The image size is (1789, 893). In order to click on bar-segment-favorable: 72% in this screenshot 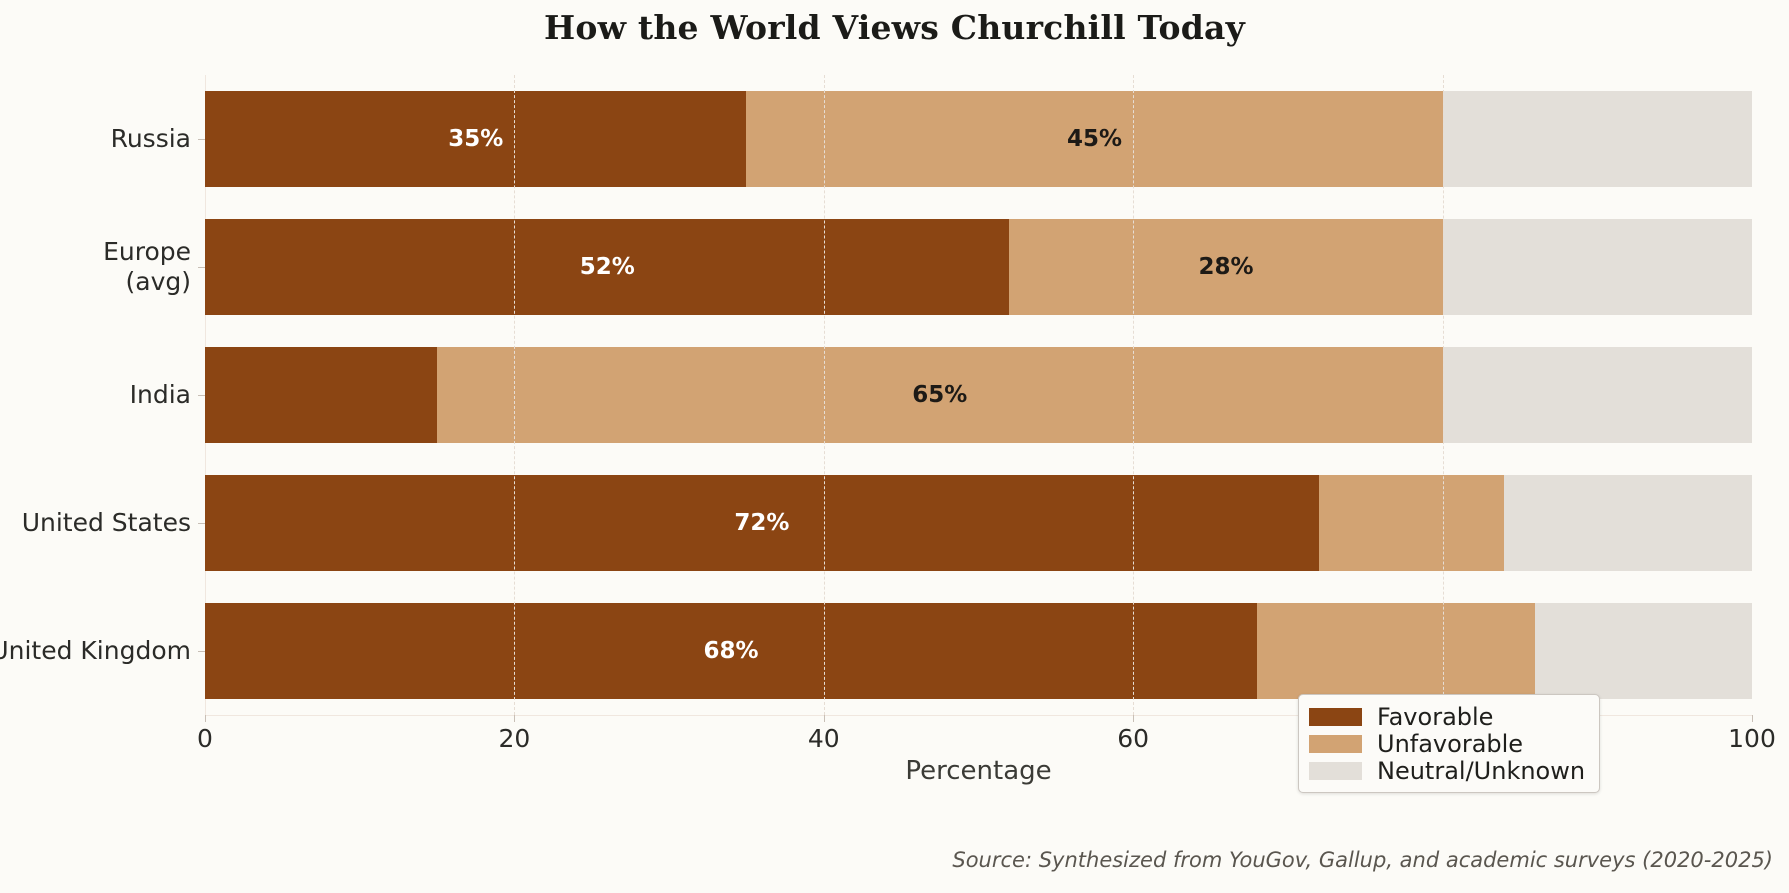, I will do `click(762, 523)`.